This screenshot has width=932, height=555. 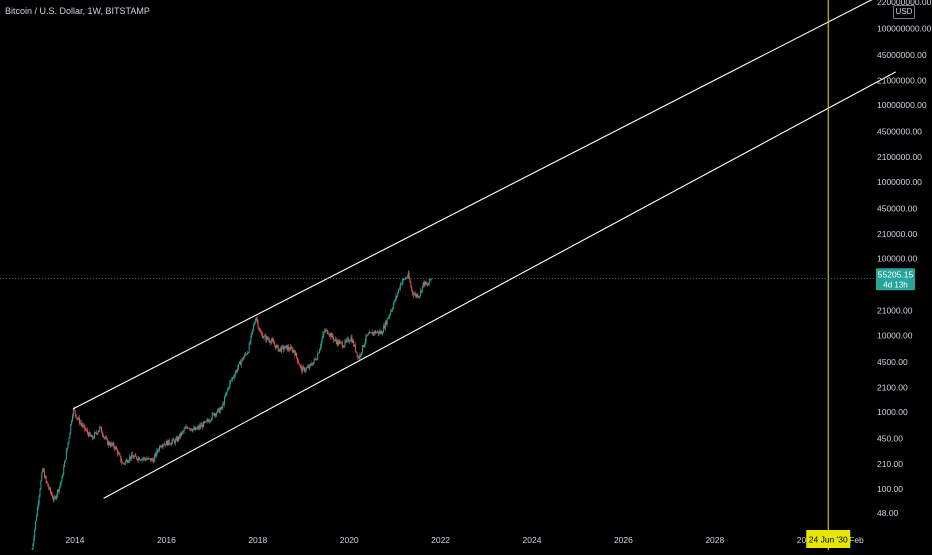 What do you see at coordinates (828, 540) in the screenshot?
I see `date-tag-label: 24 Jun '30` at bounding box center [828, 540].